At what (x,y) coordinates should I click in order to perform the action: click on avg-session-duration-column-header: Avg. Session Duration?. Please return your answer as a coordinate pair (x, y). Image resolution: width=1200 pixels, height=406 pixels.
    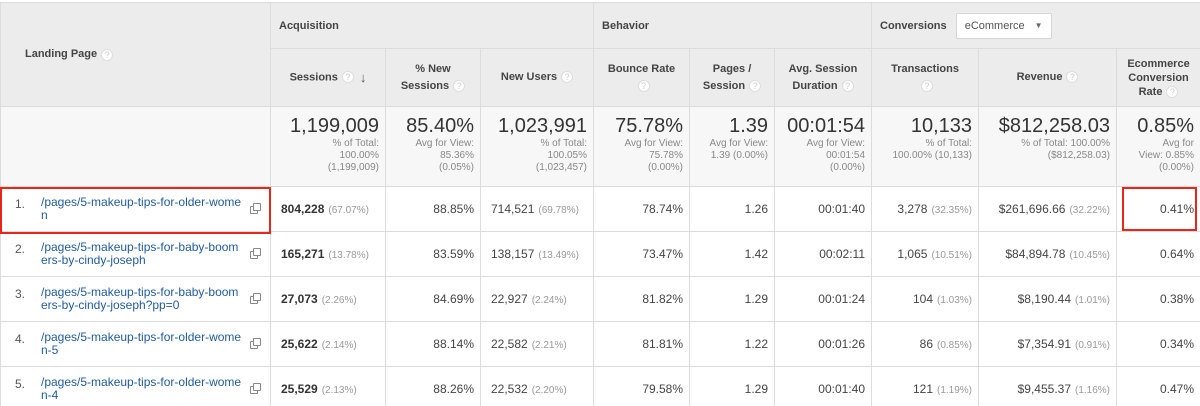
    Looking at the image, I should click on (823, 77).